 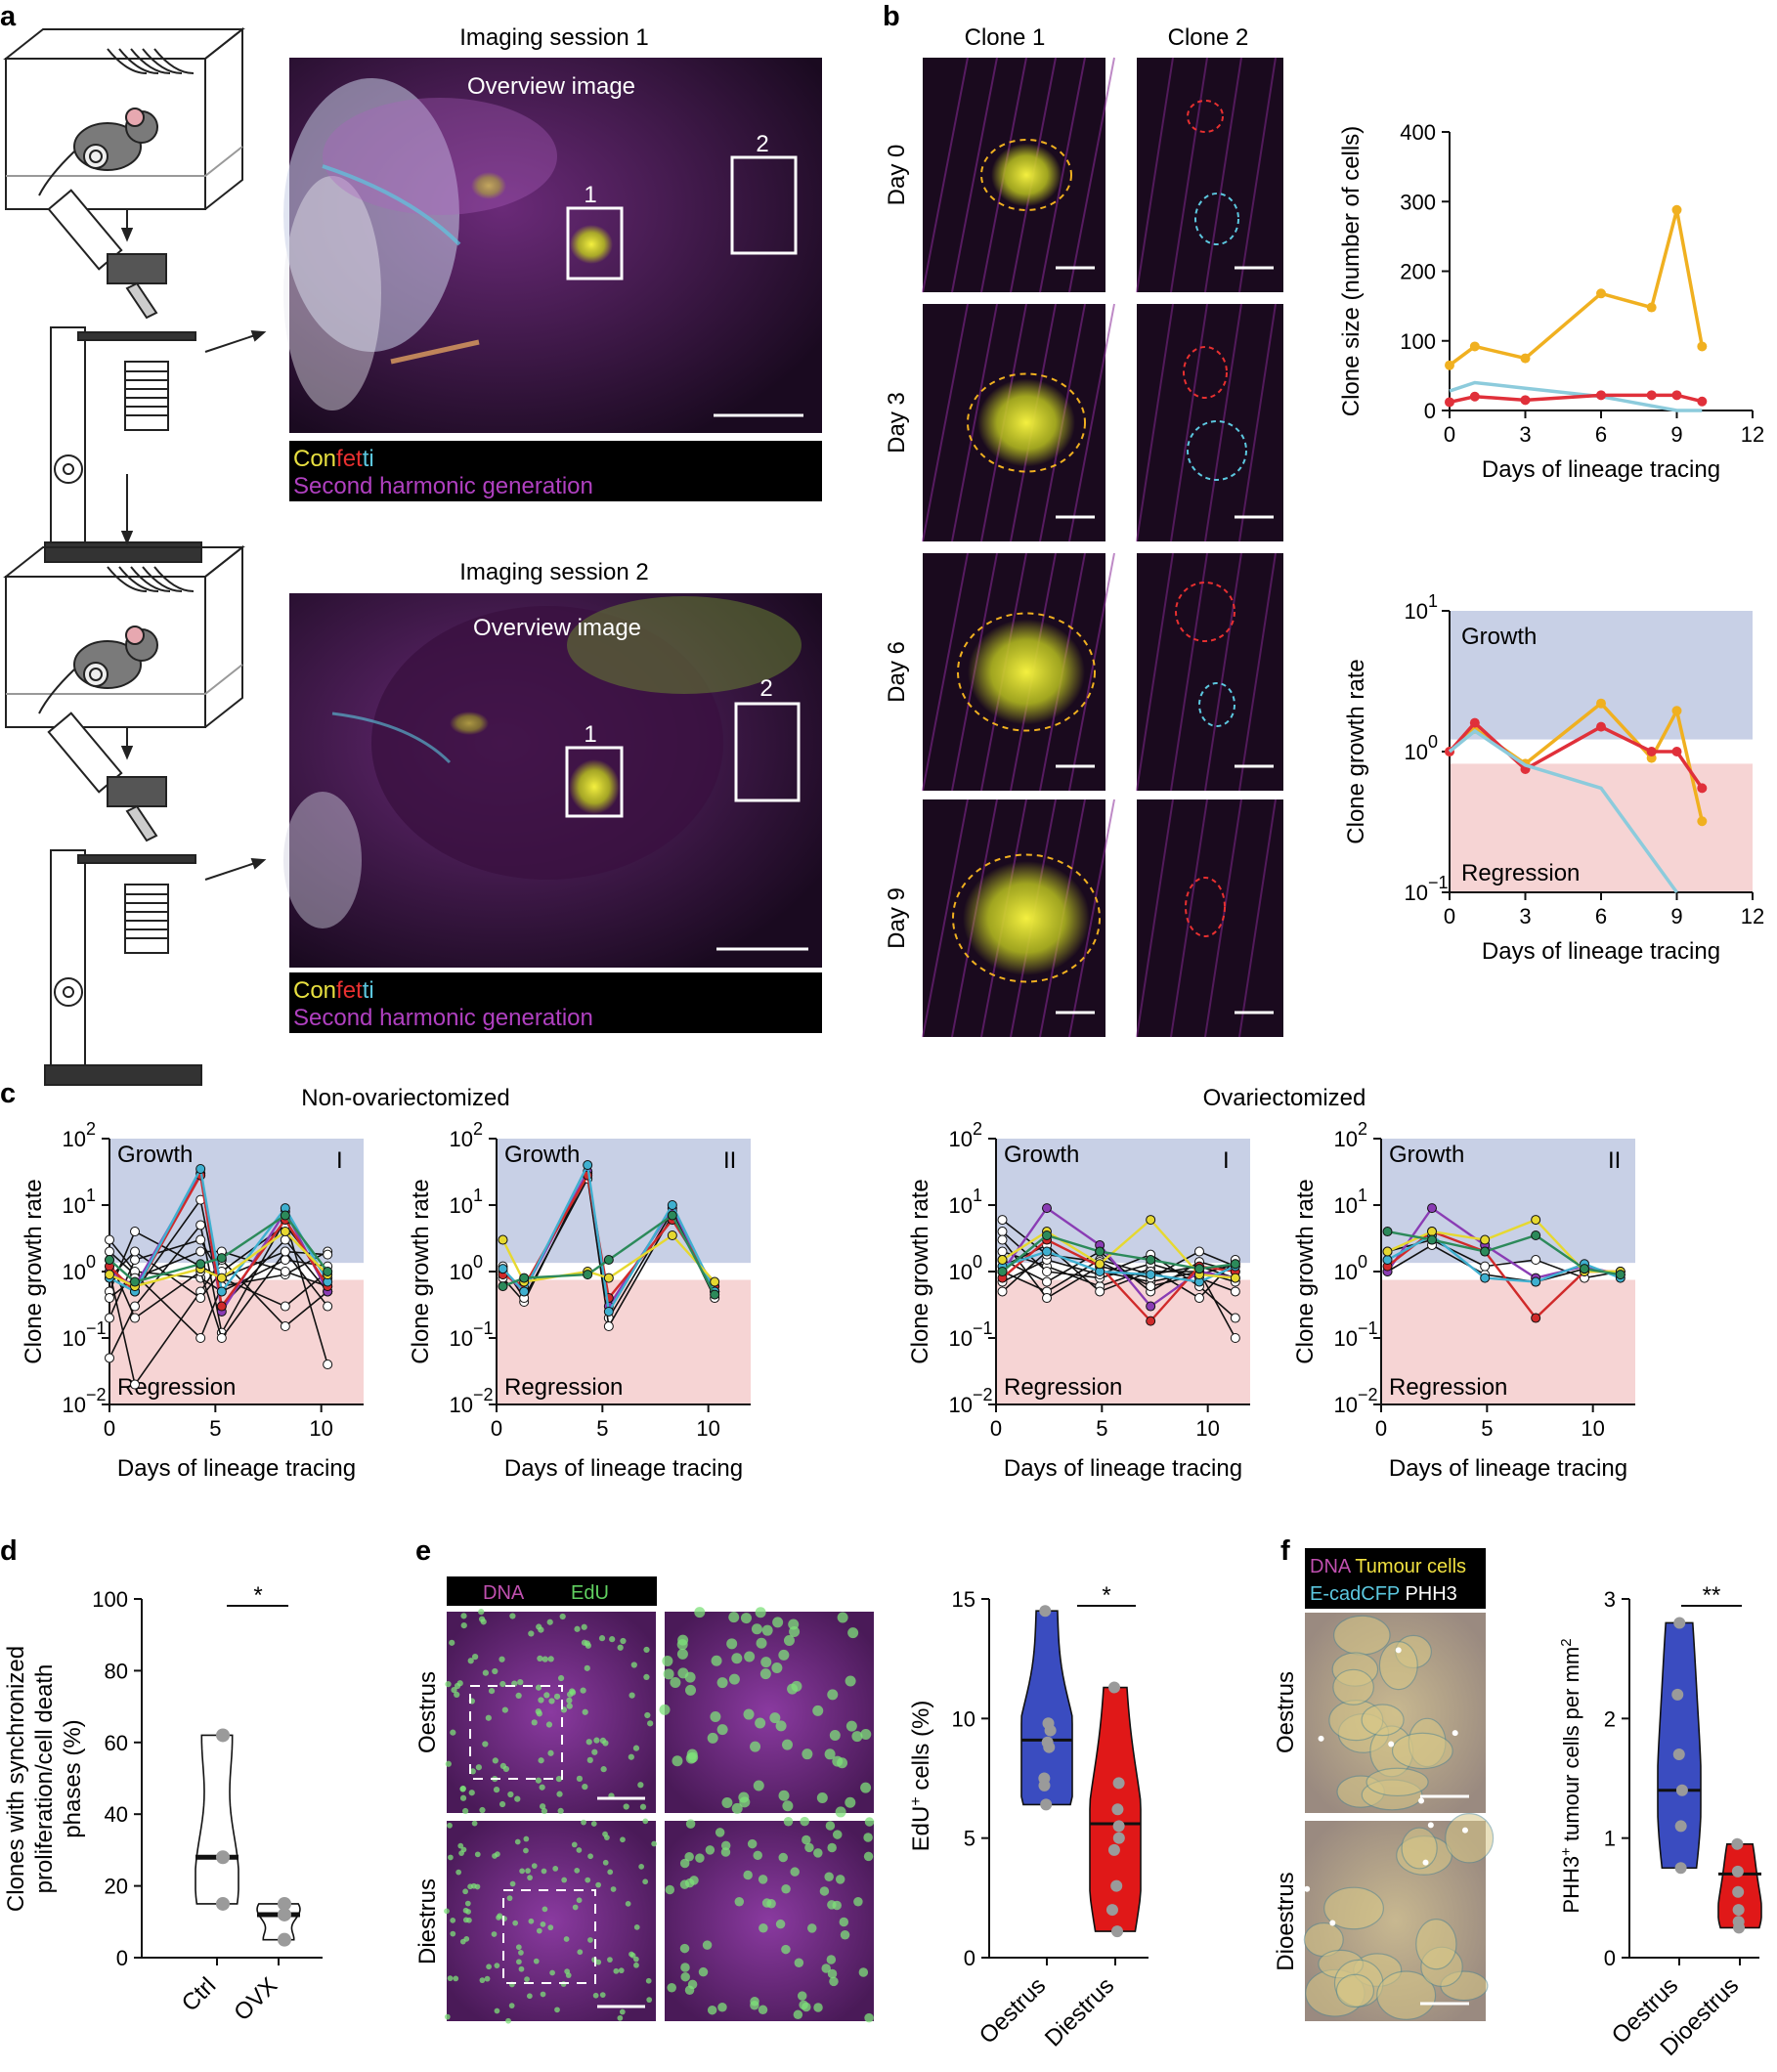 I want to click on x-tick-label: 5, so click(x=215, y=1428).